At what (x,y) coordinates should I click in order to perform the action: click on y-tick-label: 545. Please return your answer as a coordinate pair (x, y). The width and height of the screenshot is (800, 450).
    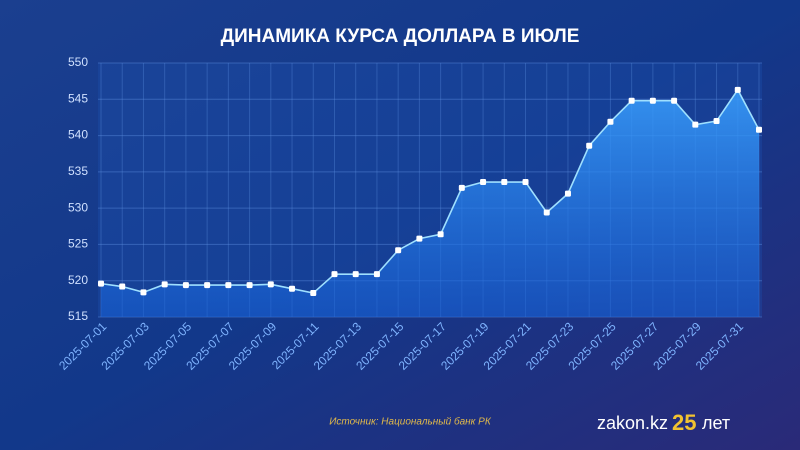
    Looking at the image, I should click on (78, 98).